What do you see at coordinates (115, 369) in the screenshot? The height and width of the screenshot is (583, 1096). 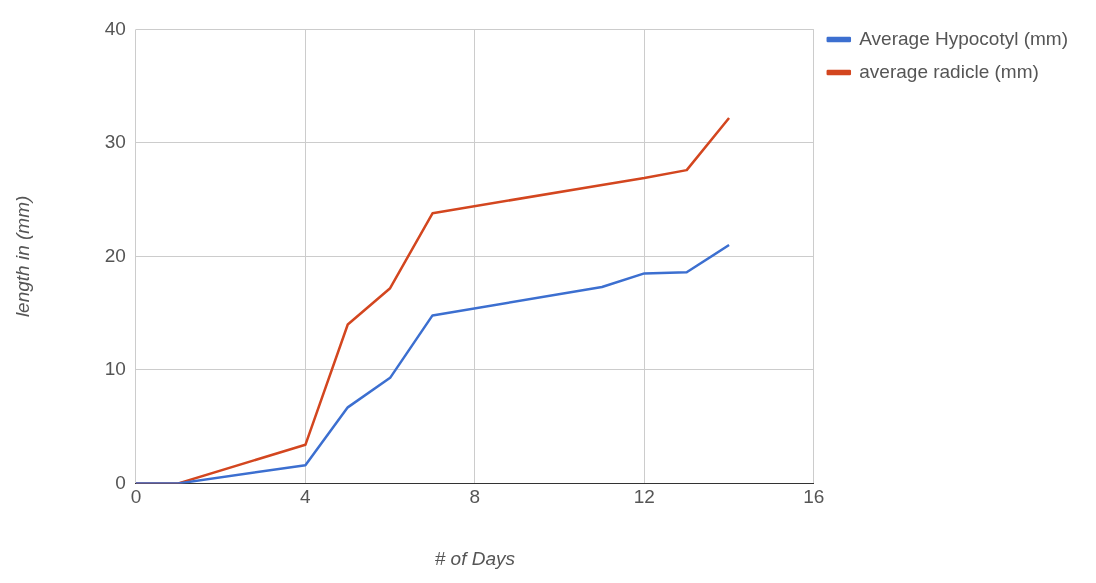 I see `y-tick-label: 10` at bounding box center [115, 369].